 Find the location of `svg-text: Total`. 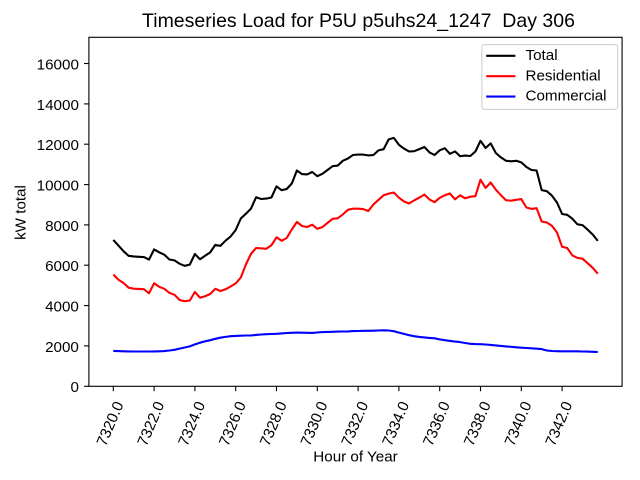

svg-text: Total is located at coordinates (542, 55).